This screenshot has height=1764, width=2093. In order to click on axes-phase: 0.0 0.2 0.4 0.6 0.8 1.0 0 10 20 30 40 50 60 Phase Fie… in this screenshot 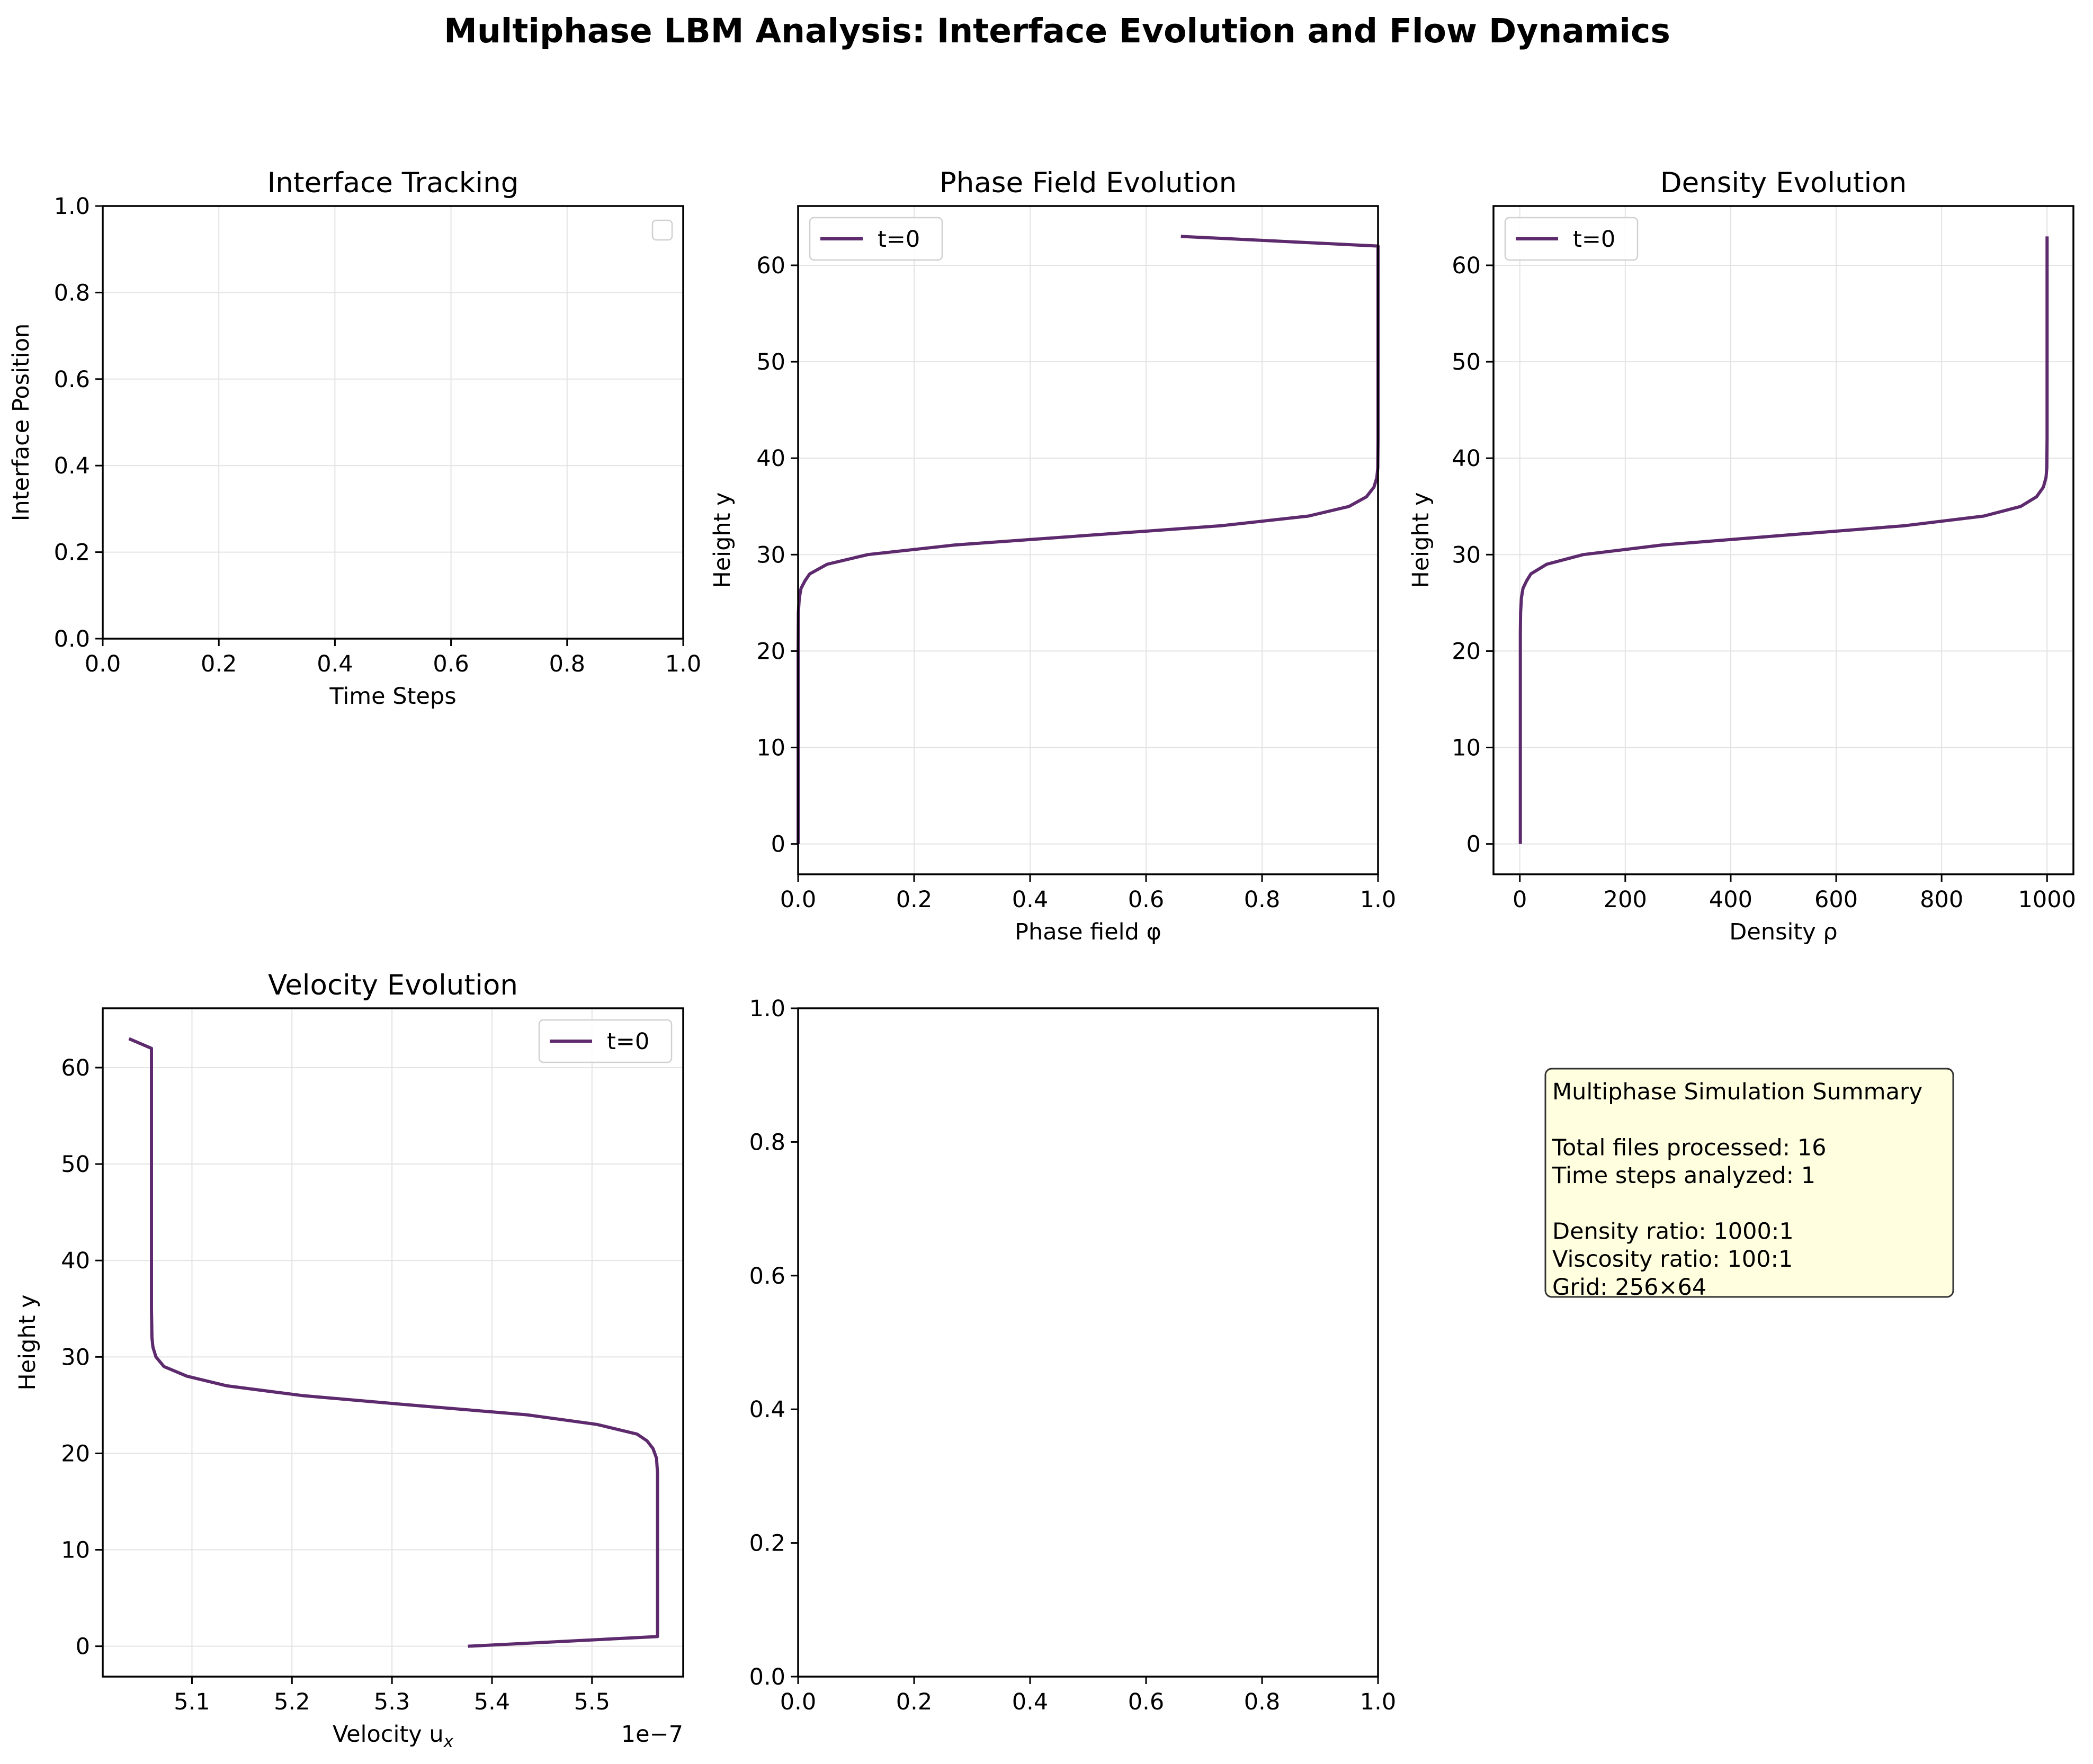, I will do `click(1052, 556)`.